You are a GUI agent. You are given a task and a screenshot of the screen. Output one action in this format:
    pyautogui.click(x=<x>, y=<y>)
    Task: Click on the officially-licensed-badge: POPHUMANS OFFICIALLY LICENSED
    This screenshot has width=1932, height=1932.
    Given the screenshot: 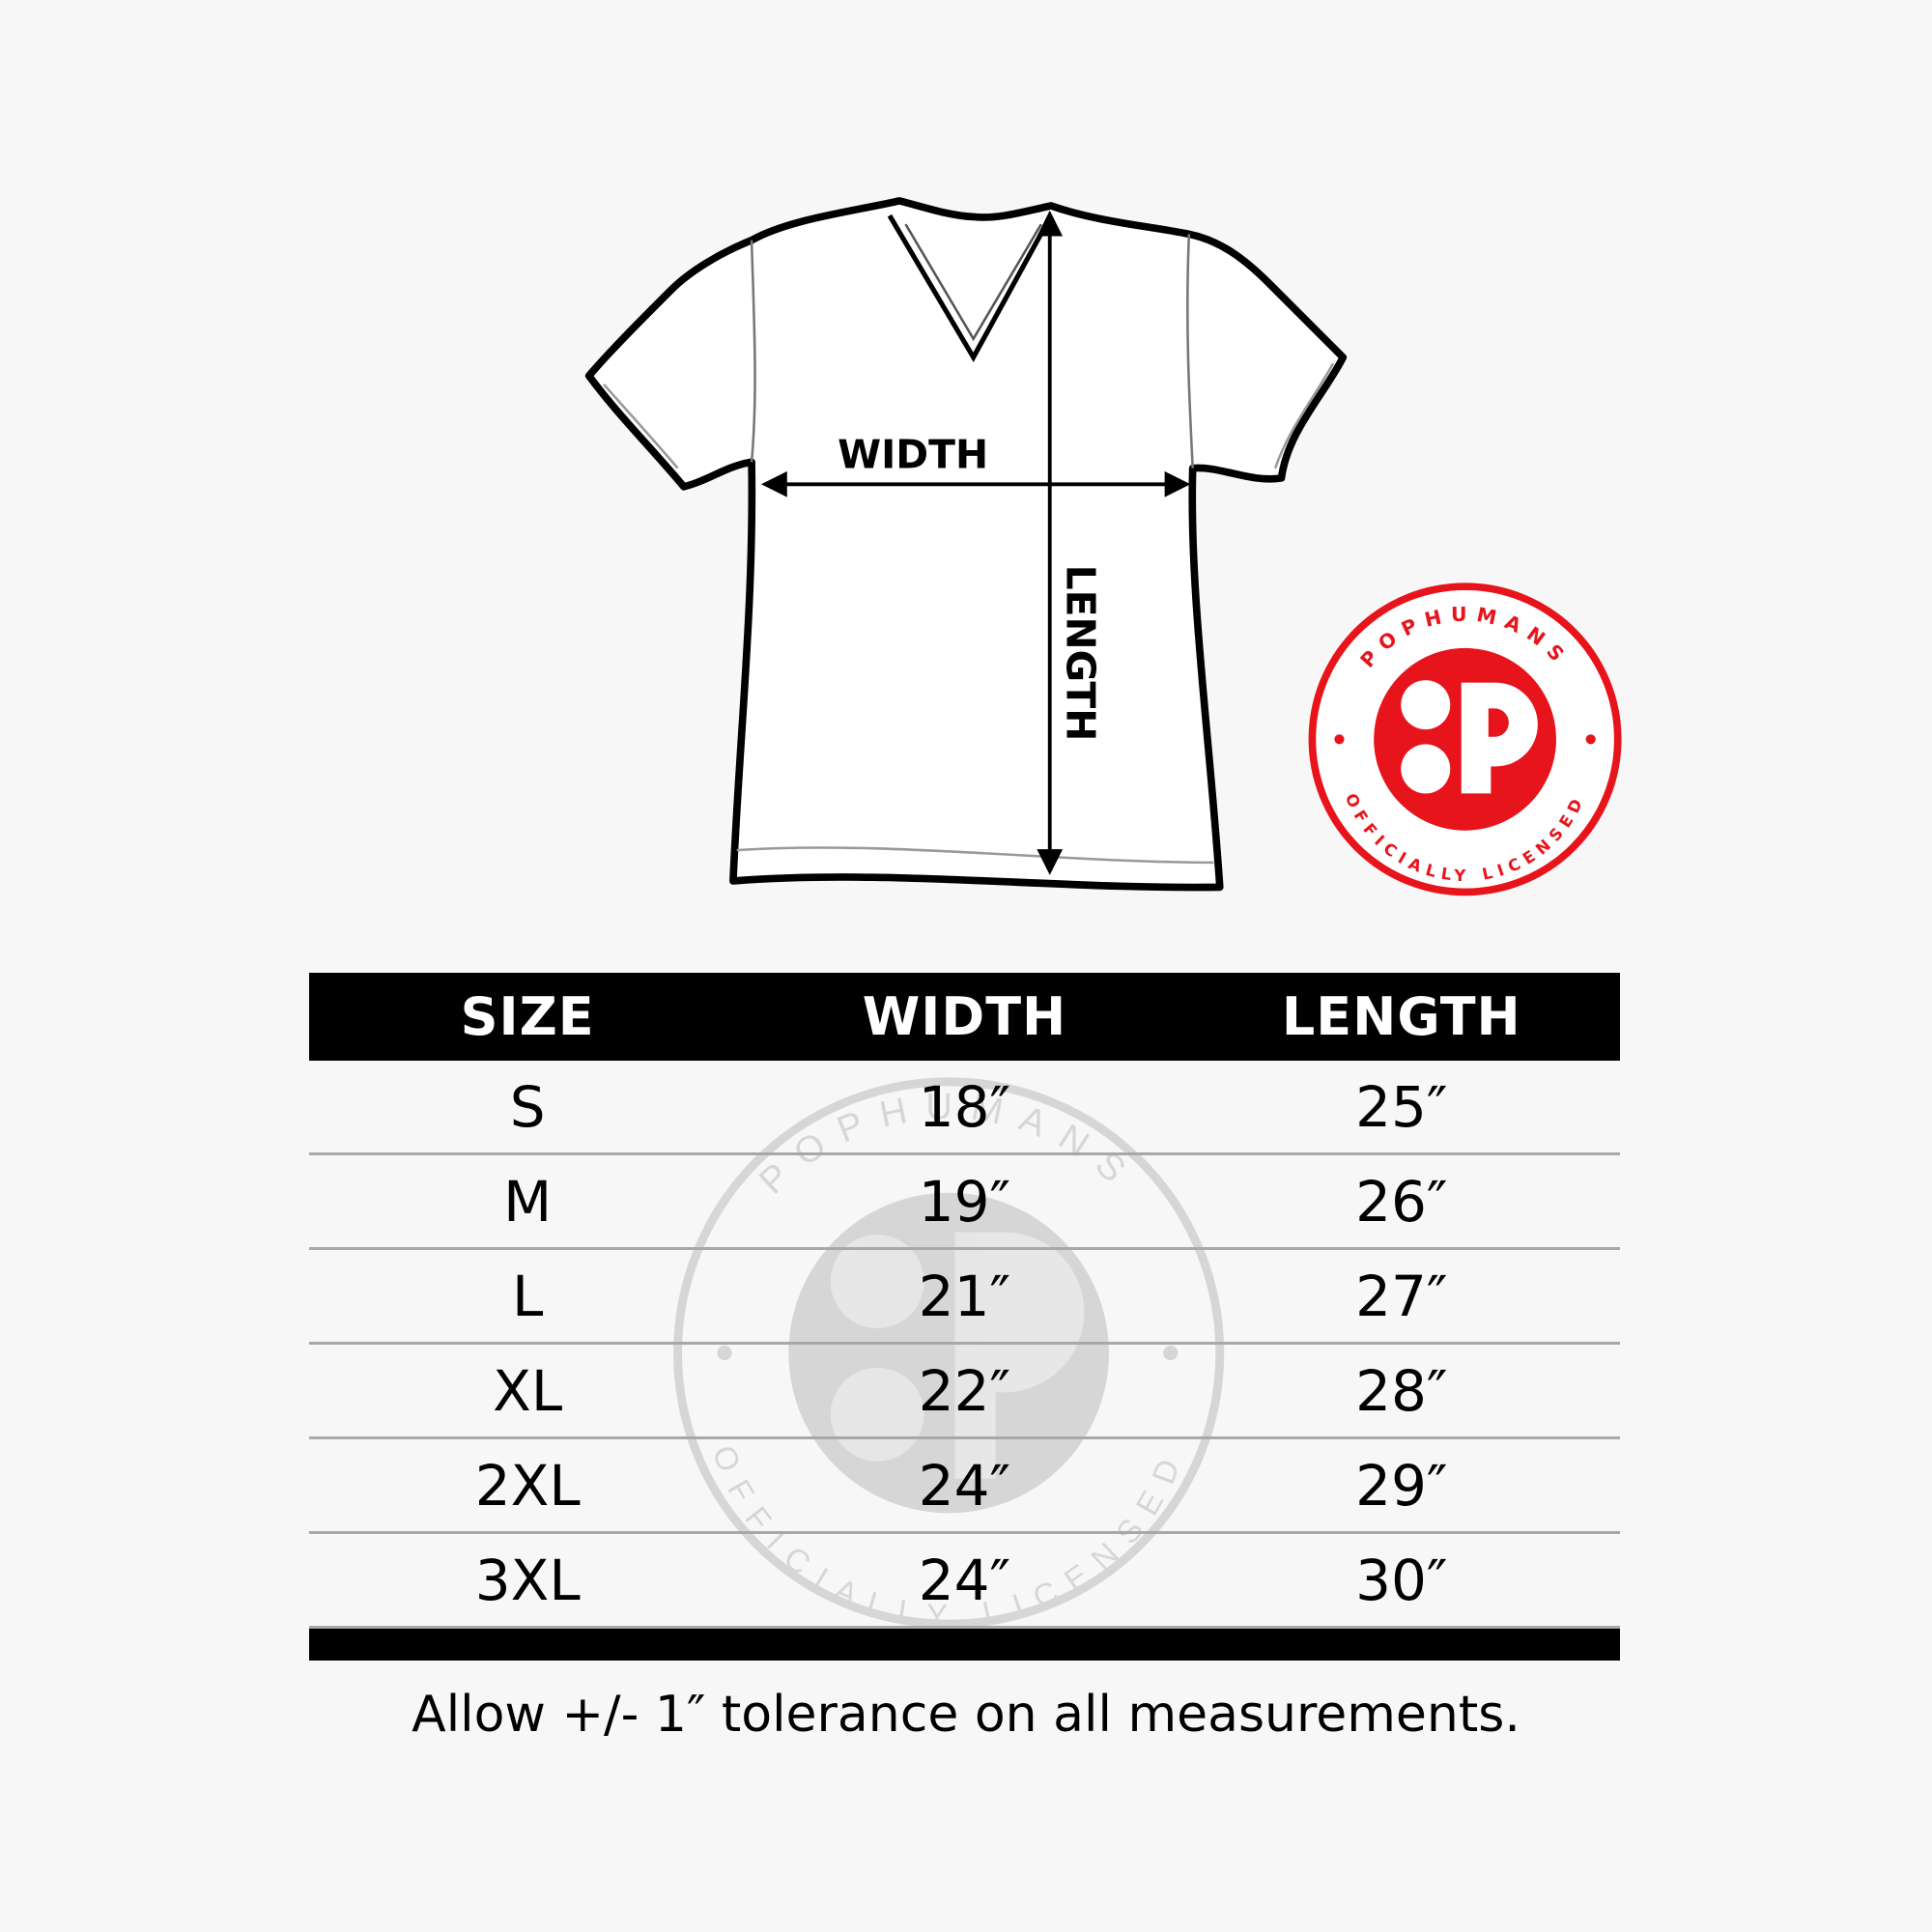 What is the action you would take?
    pyautogui.click(x=1465, y=739)
    